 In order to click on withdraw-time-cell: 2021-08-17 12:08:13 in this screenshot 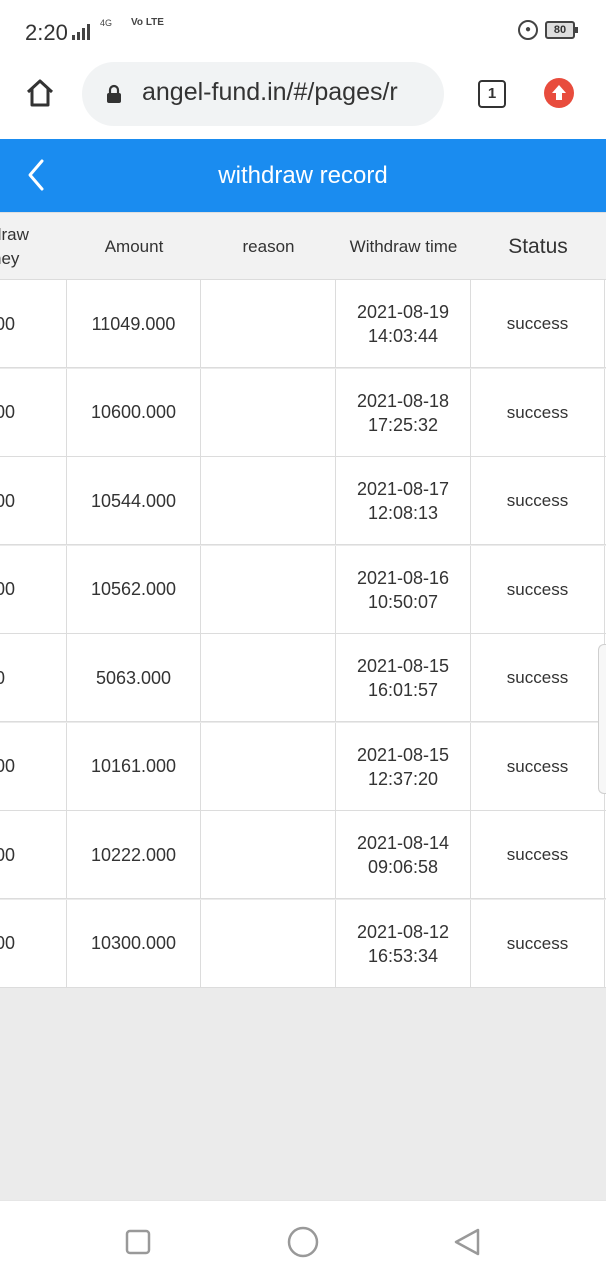, I will do `click(403, 501)`.